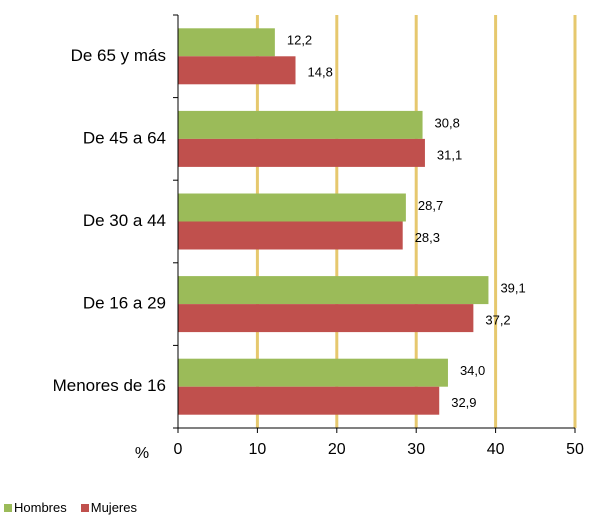 The height and width of the screenshot is (521, 589). Describe the element at coordinates (258, 449) in the screenshot. I see `x-tick-label: 10` at that location.